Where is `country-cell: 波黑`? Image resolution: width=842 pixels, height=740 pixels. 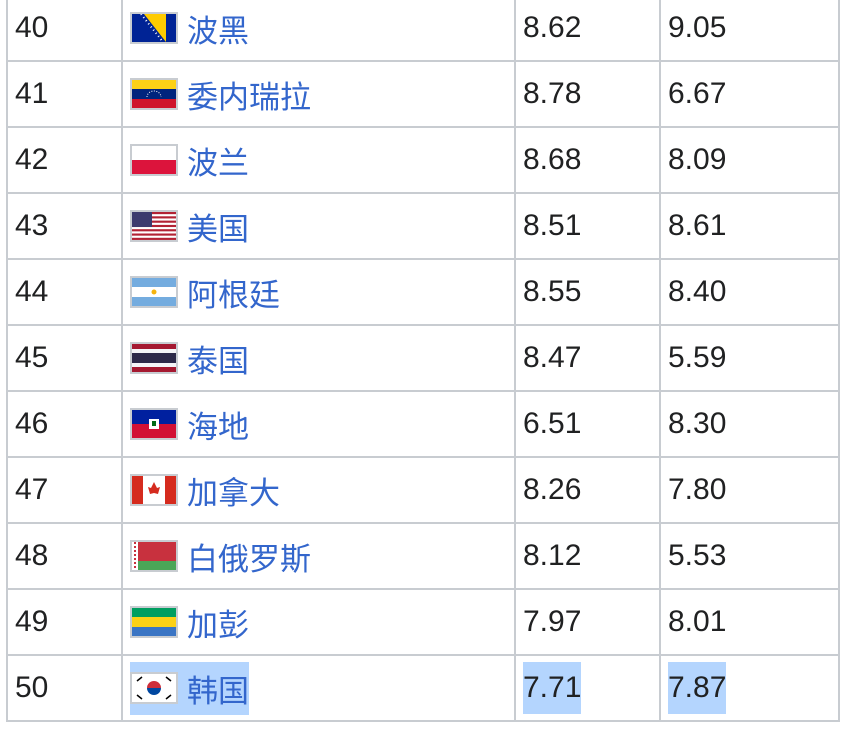
country-cell: 波黑 is located at coordinates (318, 31).